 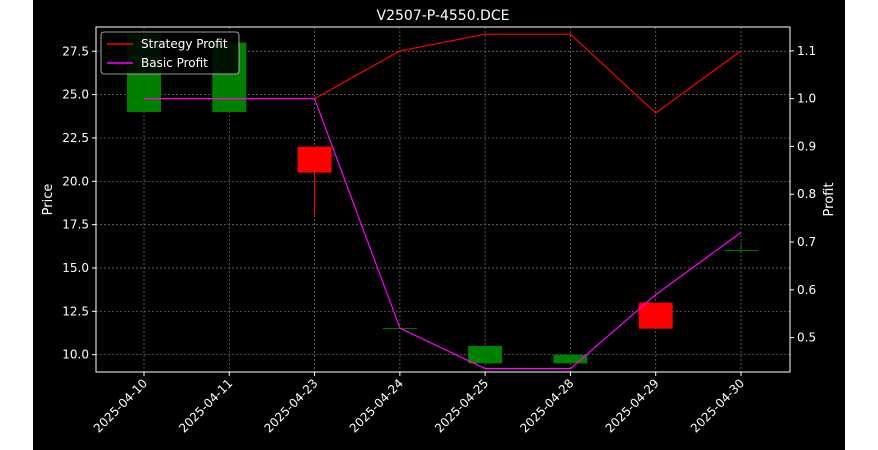 What do you see at coordinates (717, 405) in the screenshot?
I see `x-tick-label-7: 2025-04-30` at bounding box center [717, 405].